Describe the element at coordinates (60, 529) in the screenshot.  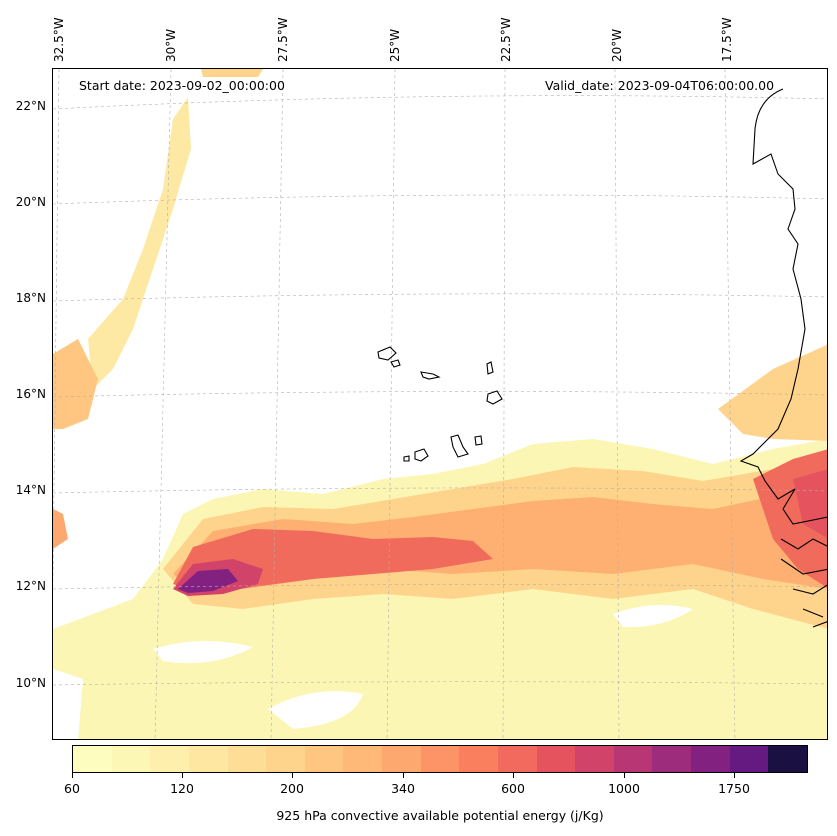
I see `cape-west-small` at that location.